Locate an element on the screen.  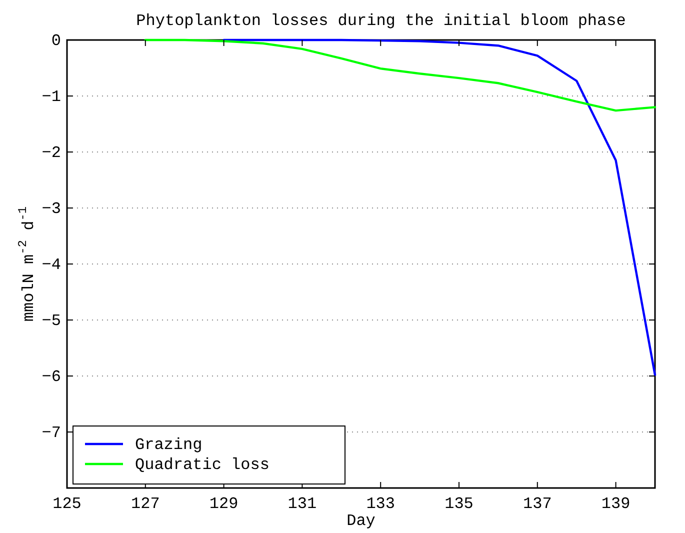
y-tick-label: −2 is located at coordinates (51, 153).